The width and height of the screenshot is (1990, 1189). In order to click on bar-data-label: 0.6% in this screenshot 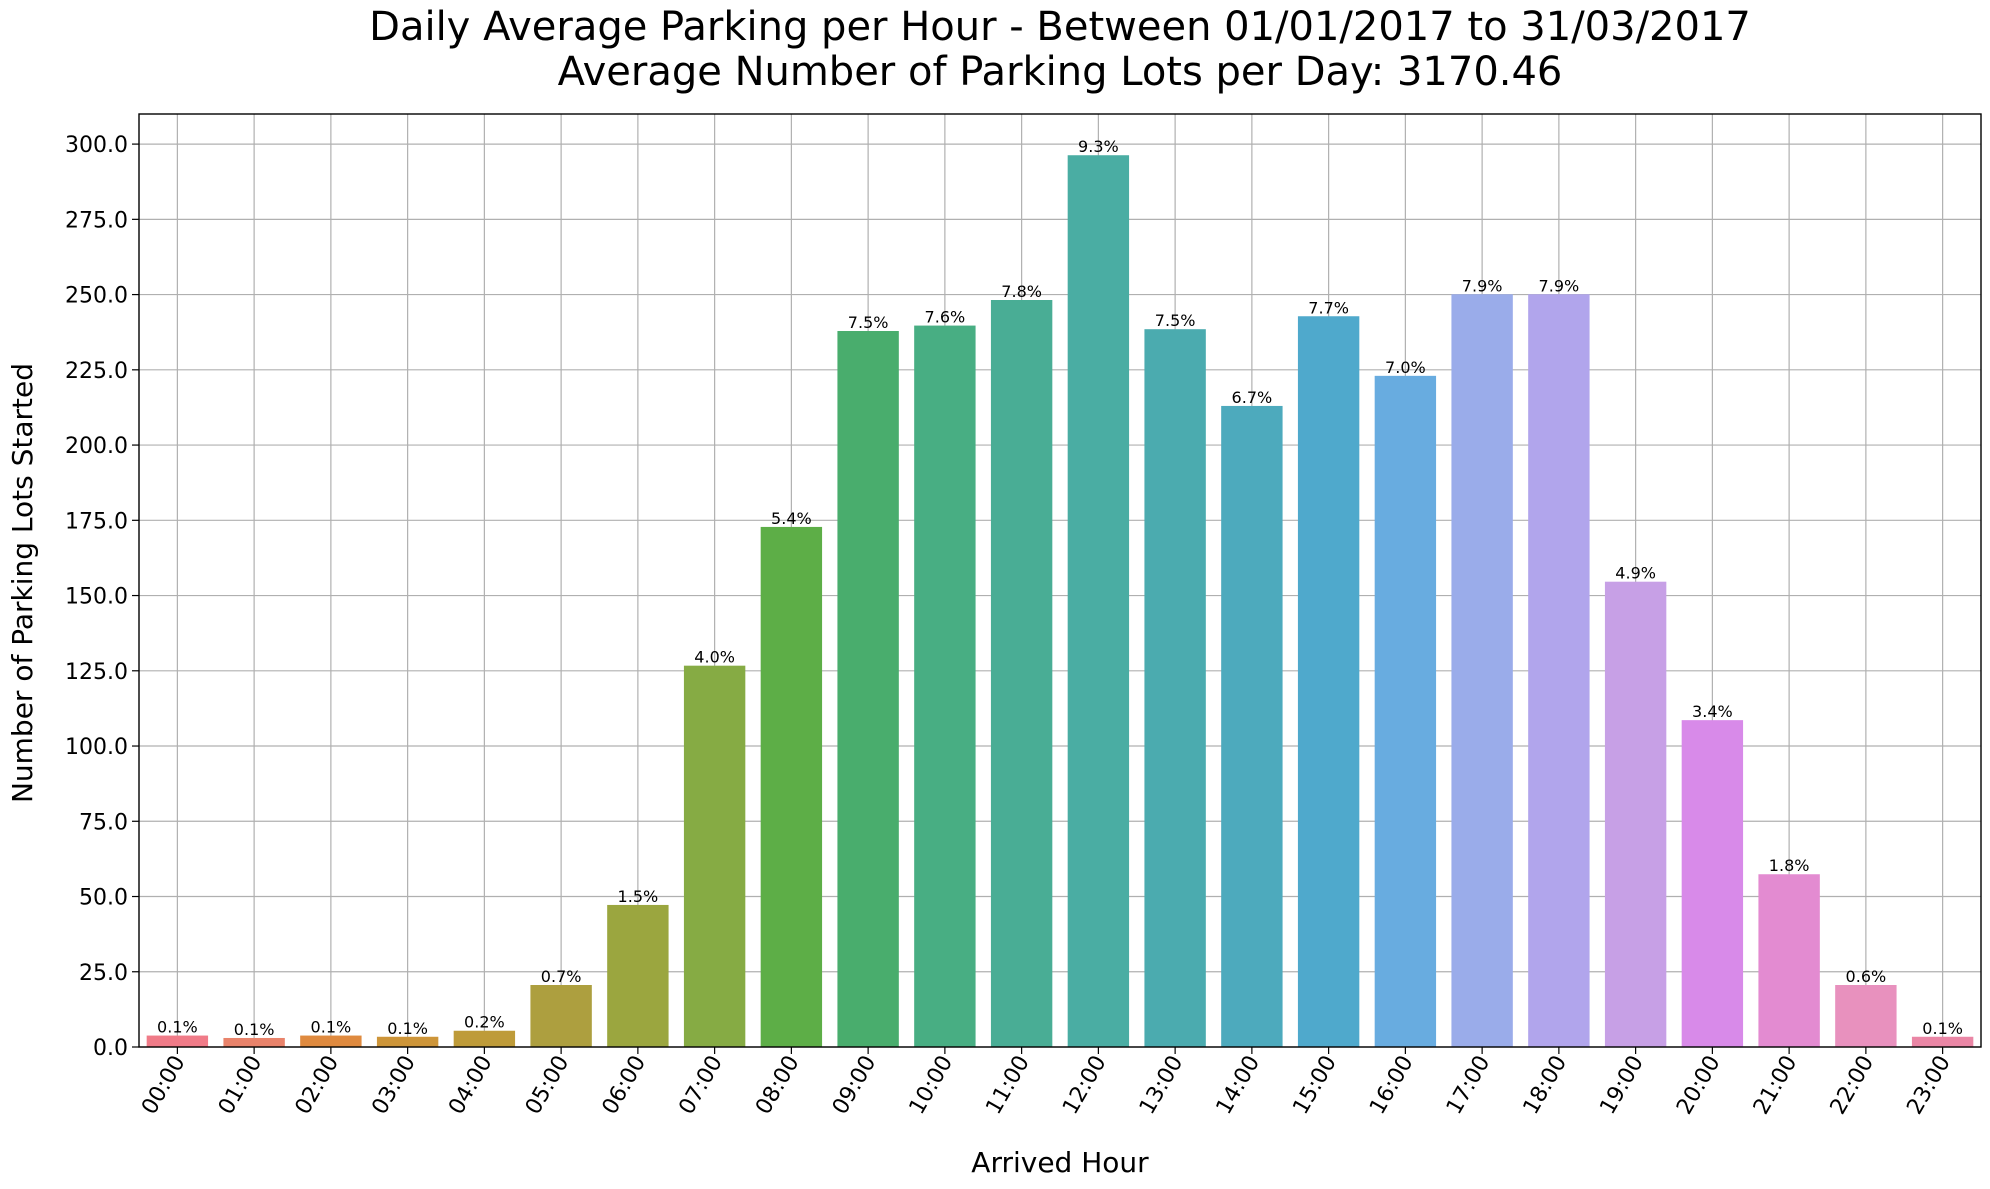, I will do `click(1866, 976)`.